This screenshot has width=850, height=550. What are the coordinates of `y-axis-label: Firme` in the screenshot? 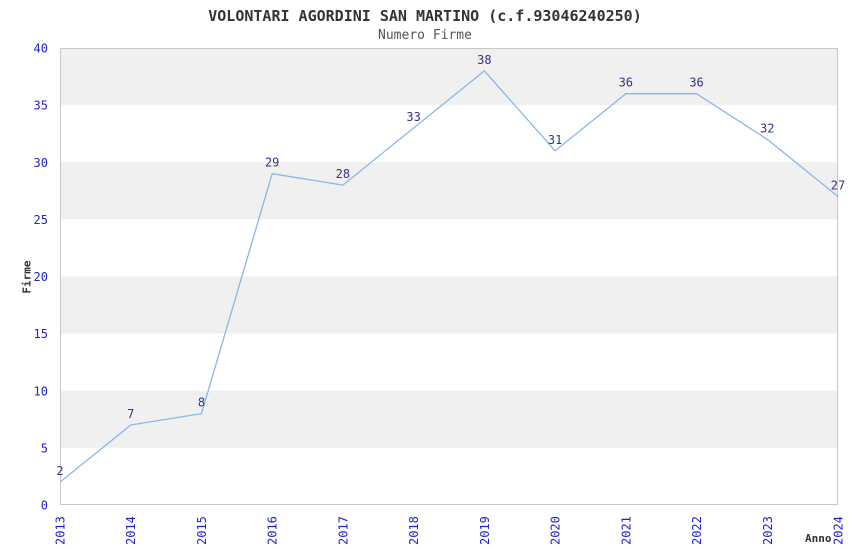 It's located at (27, 277).